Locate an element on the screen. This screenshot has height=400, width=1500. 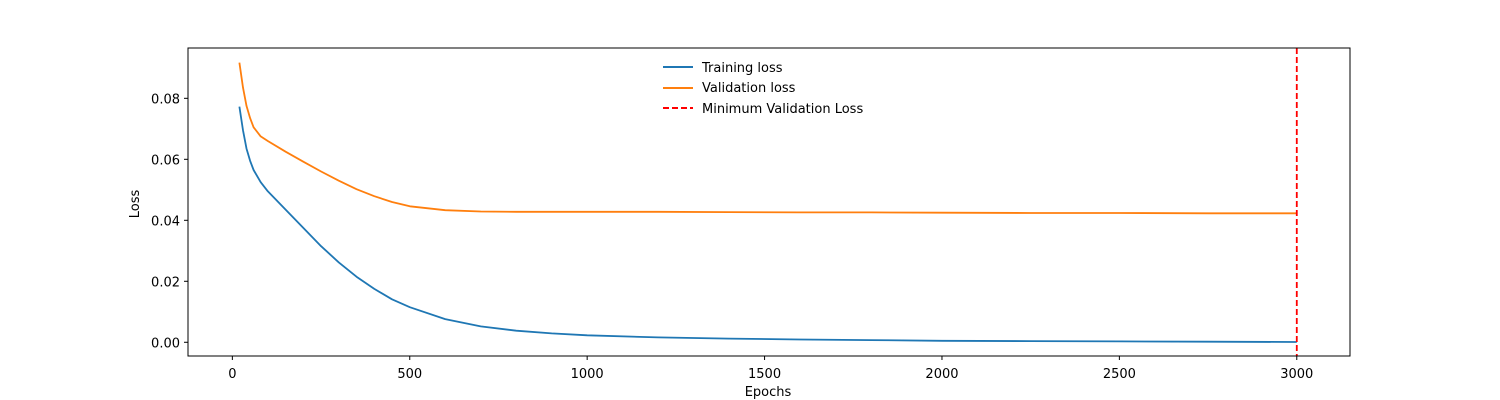
legend-label-min-val: Minimum Validation Loss is located at coordinates (782, 109).